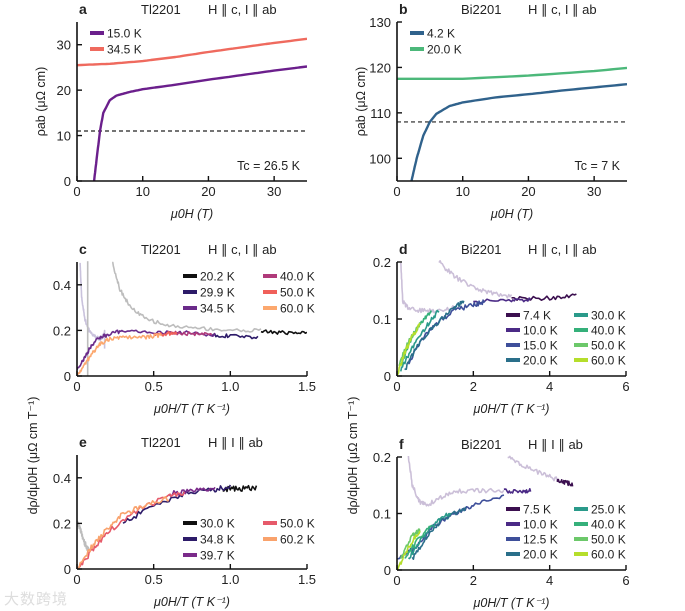 This screenshot has width=685, height=611. Describe the element at coordinates (528, 510) in the screenshot. I see `legend-item: 7.5 K` at that location.